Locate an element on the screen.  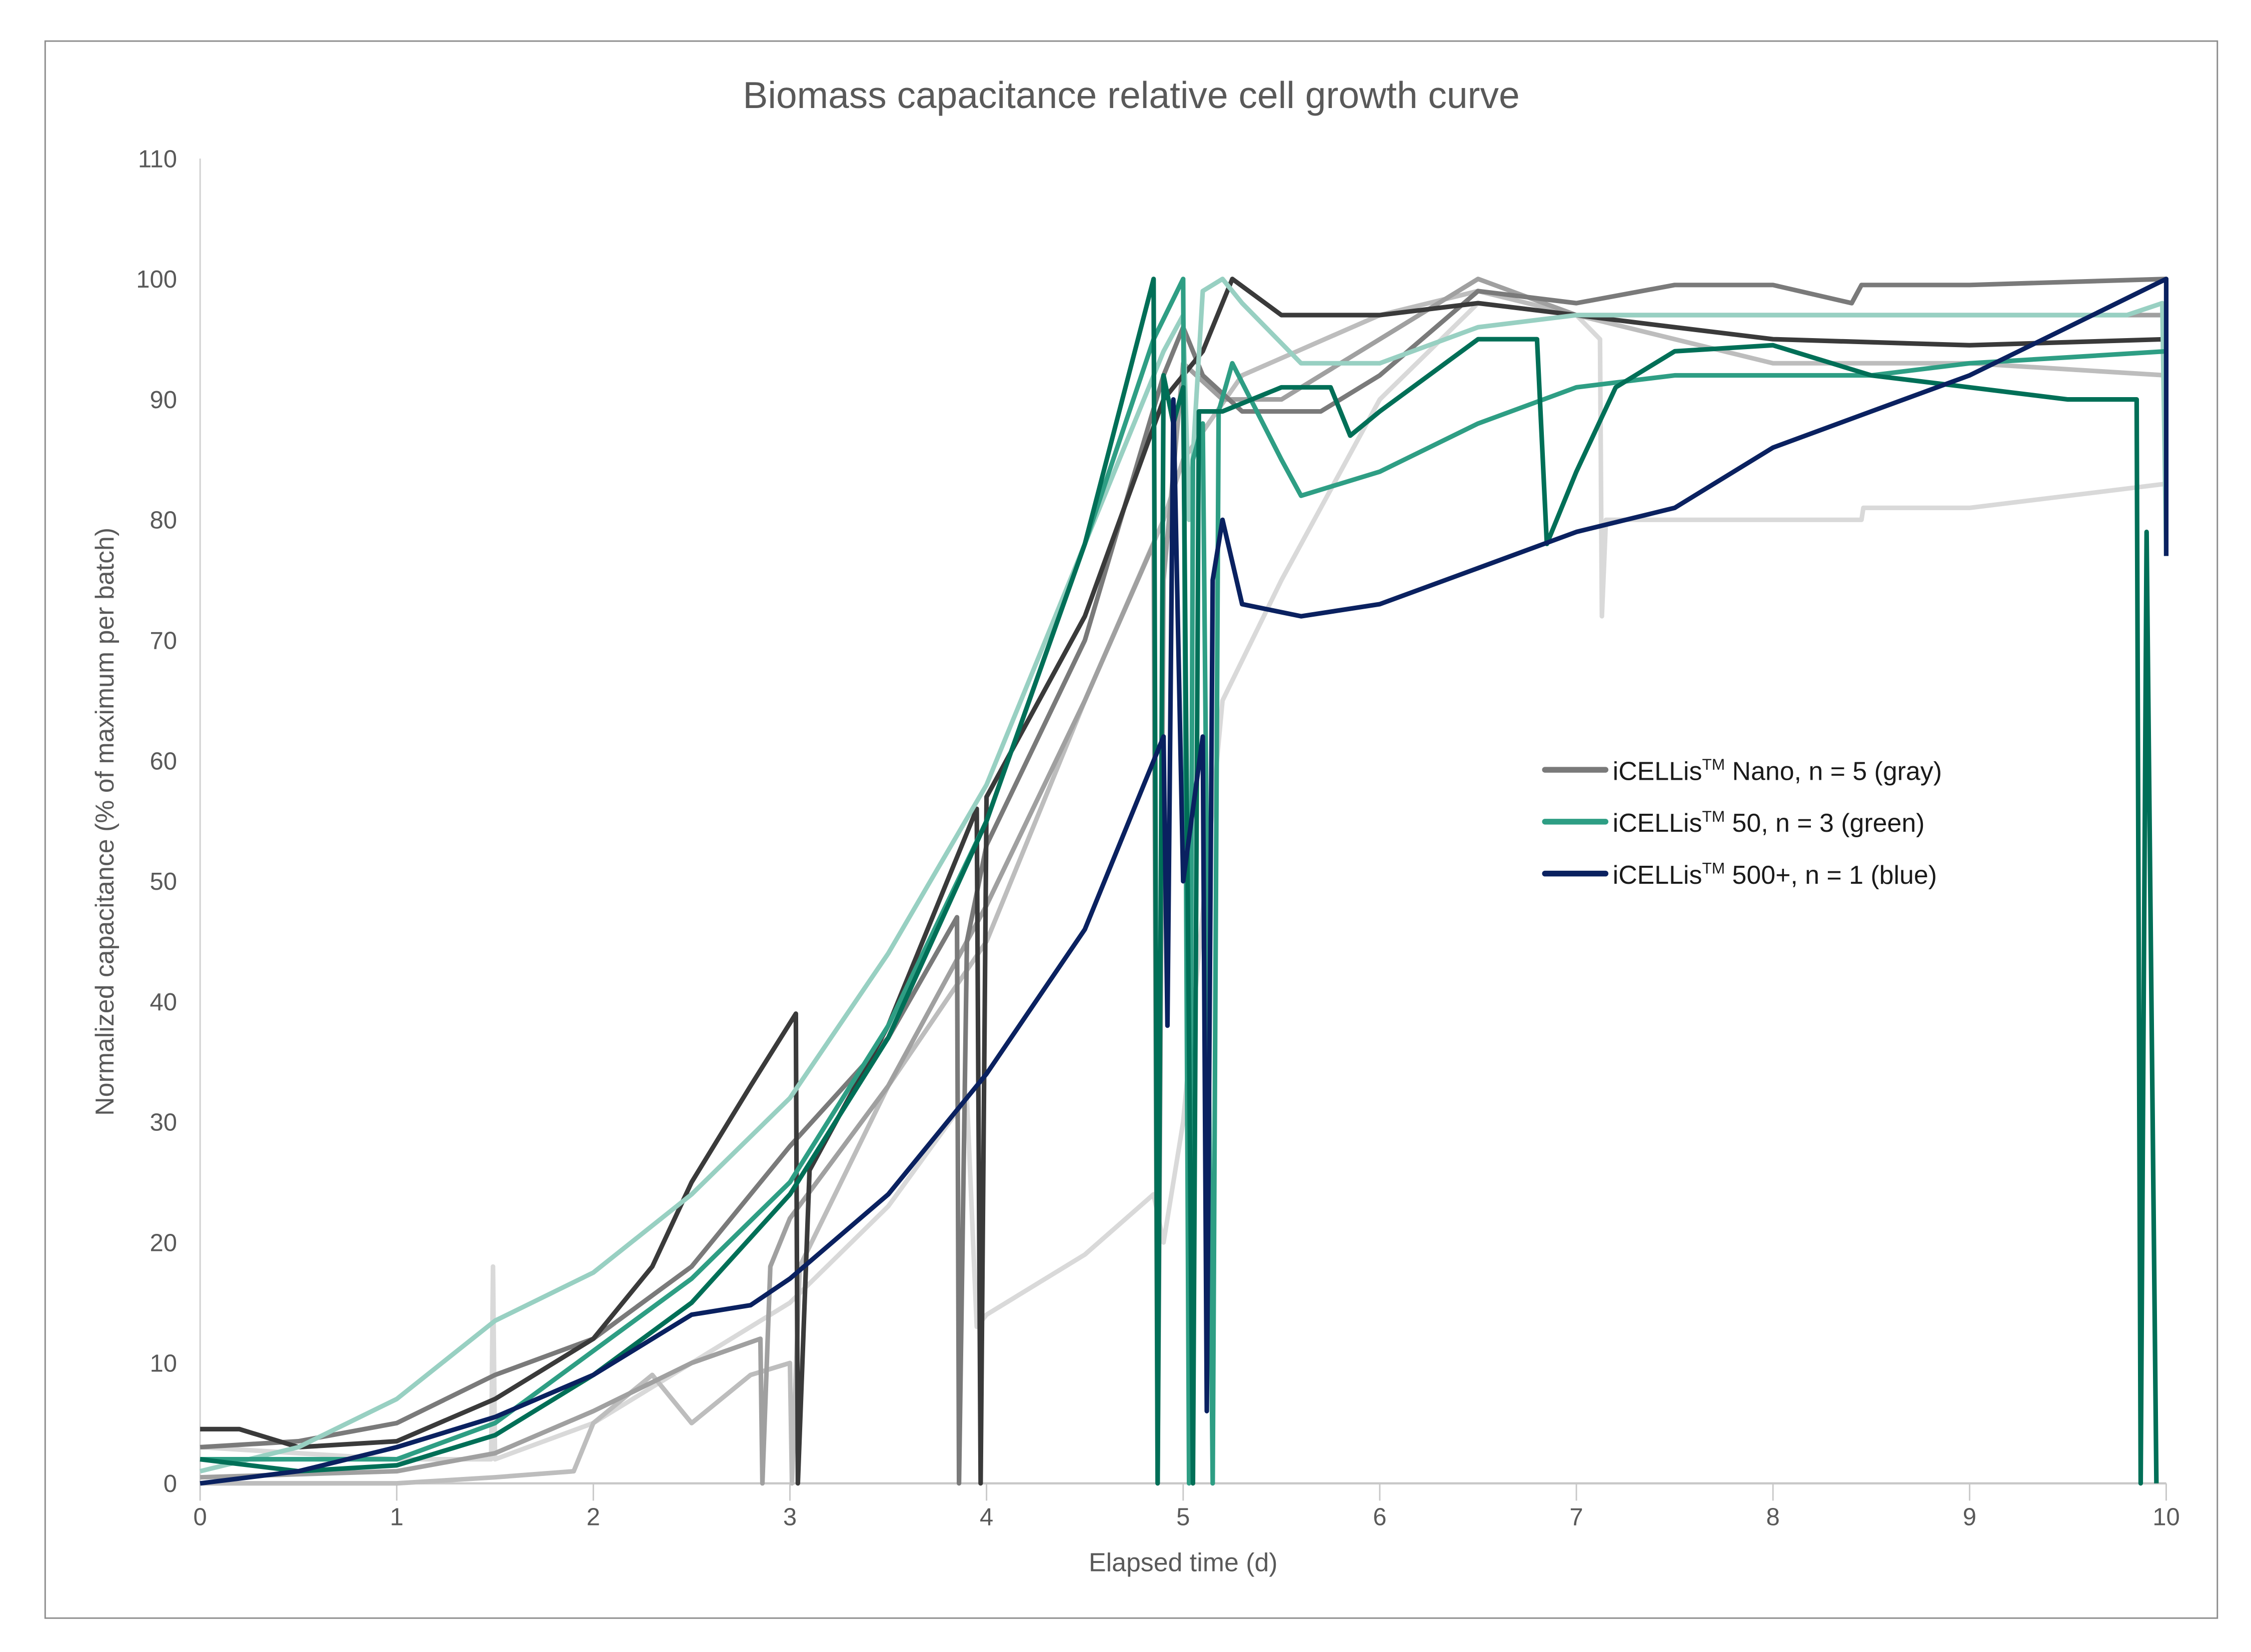
y-tick-label: 80 is located at coordinates (164, 520).